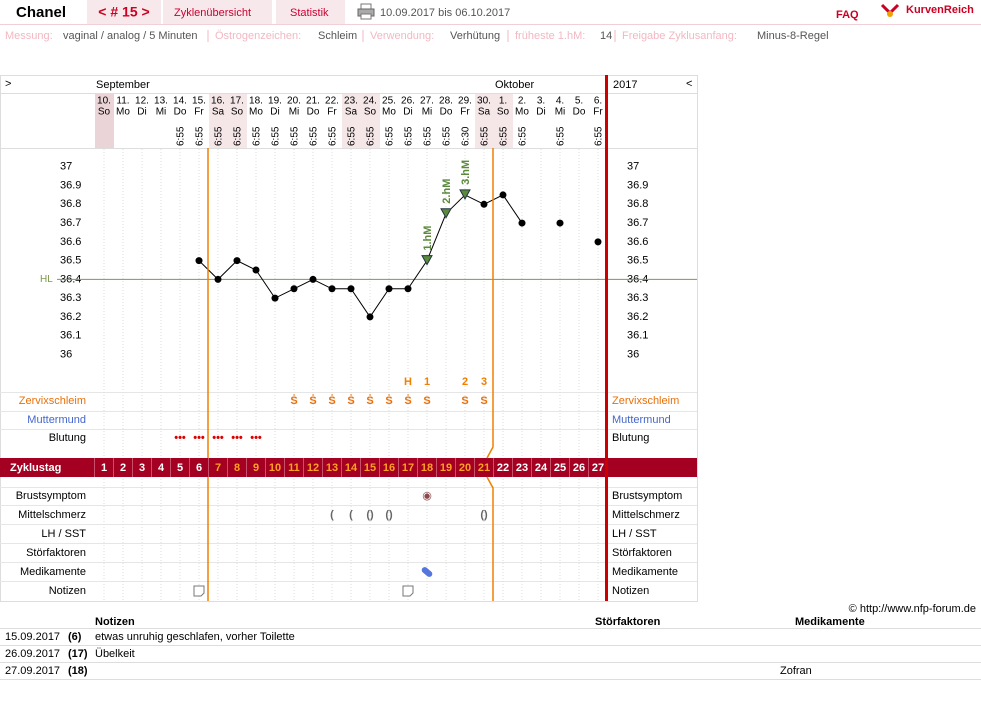  Describe the element at coordinates (579, 468) in the screenshot. I see `cycle-day: 26` at that location.